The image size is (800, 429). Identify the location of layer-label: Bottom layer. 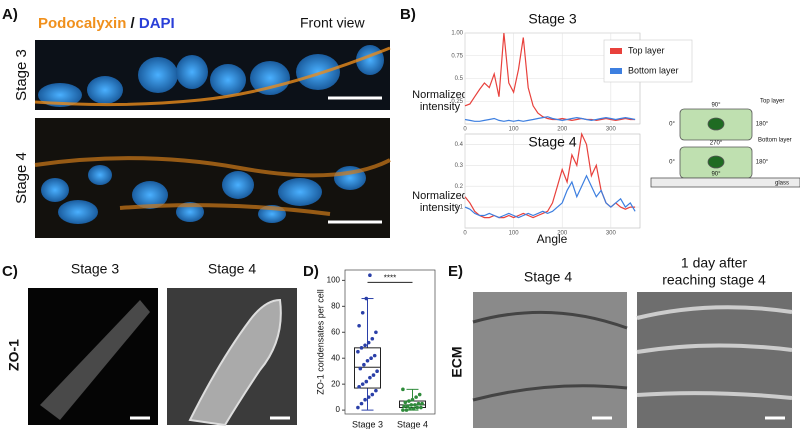
(775, 141).